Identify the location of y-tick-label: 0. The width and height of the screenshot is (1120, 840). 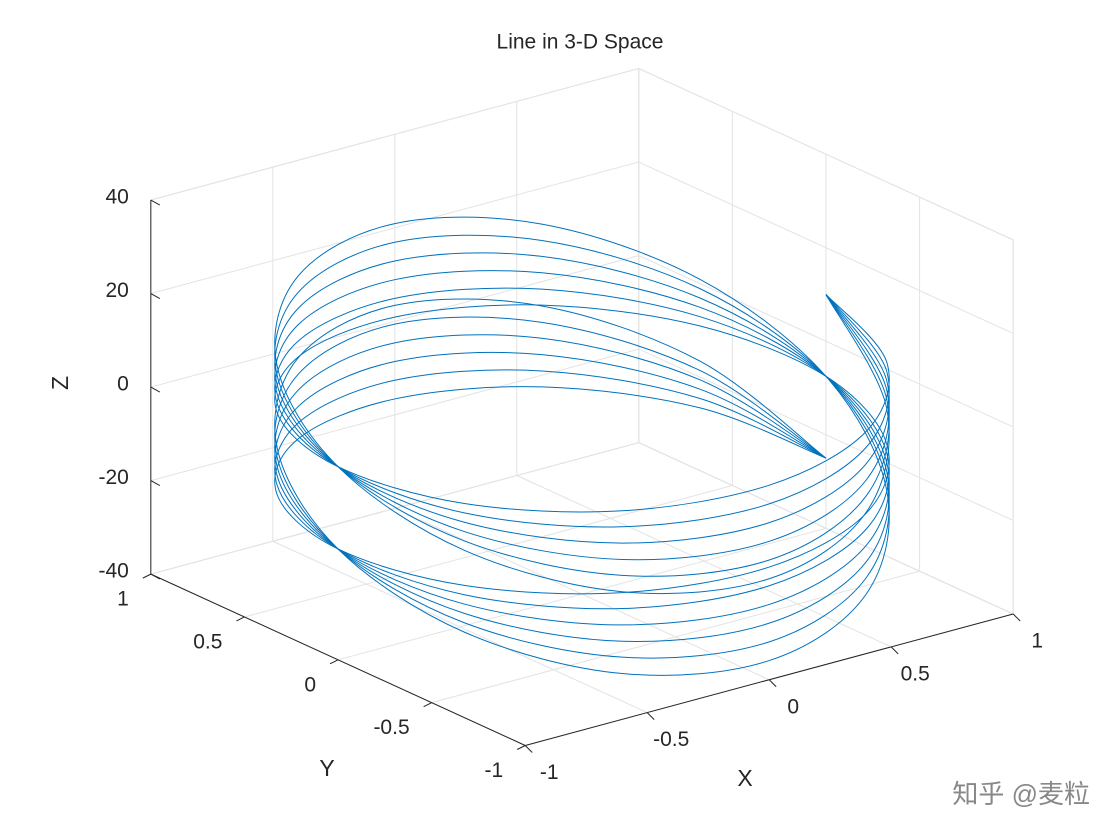
(310, 684).